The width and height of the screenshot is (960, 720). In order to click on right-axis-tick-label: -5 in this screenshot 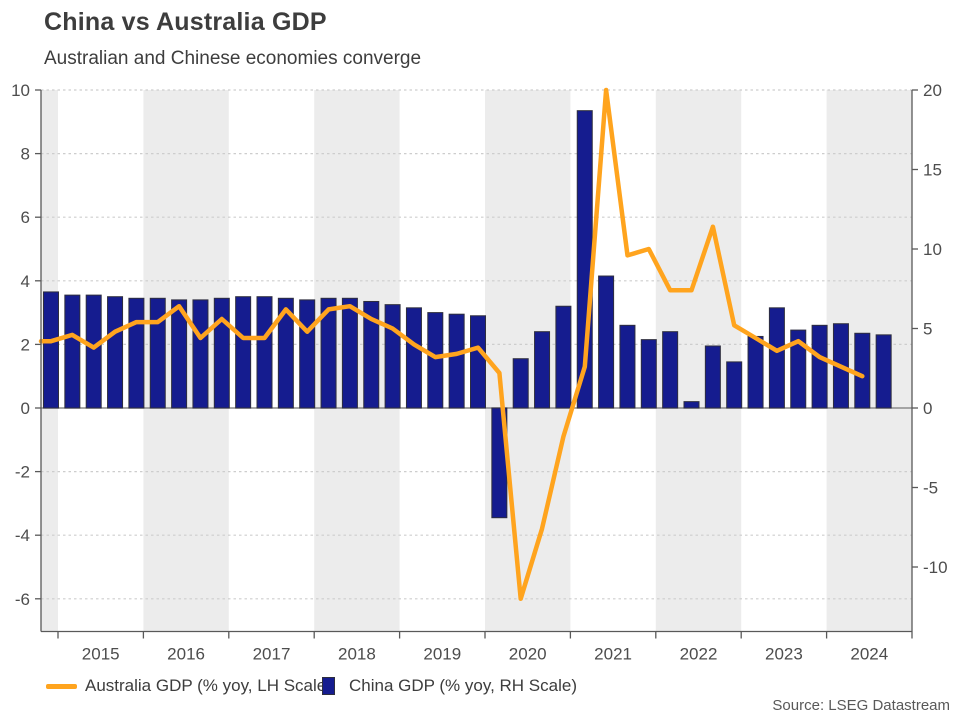, I will do `click(930, 488)`.